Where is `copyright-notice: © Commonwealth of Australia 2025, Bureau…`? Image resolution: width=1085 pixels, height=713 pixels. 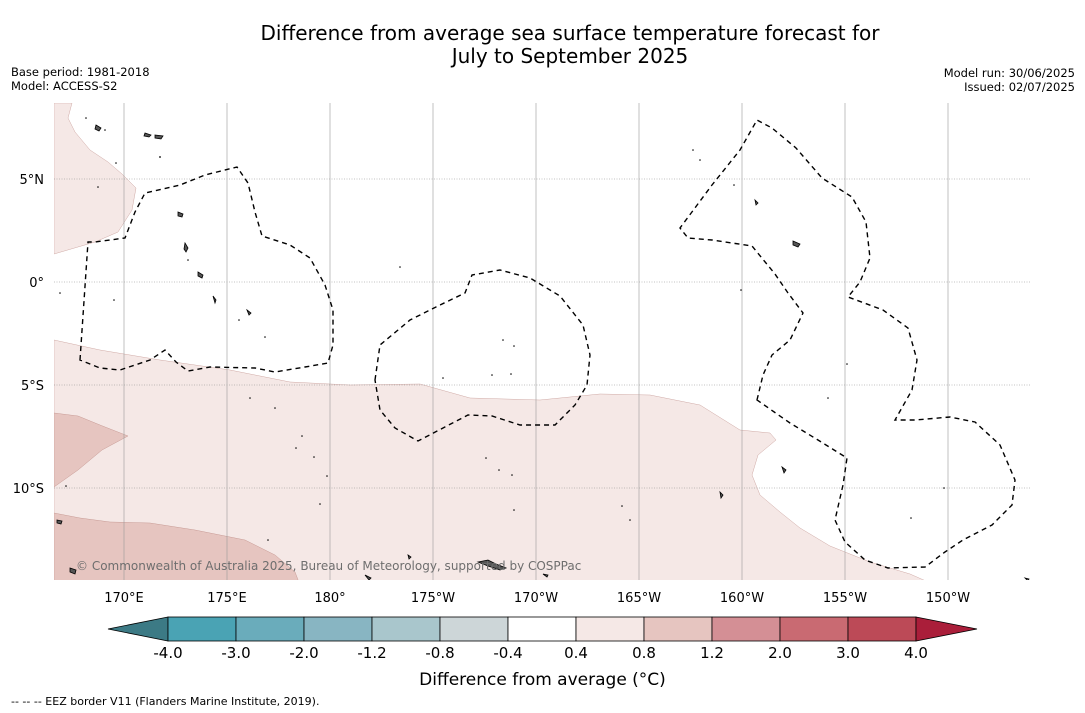
copyright-notice: © Commonwealth of Australia 2025, Bureau… is located at coordinates (329, 566).